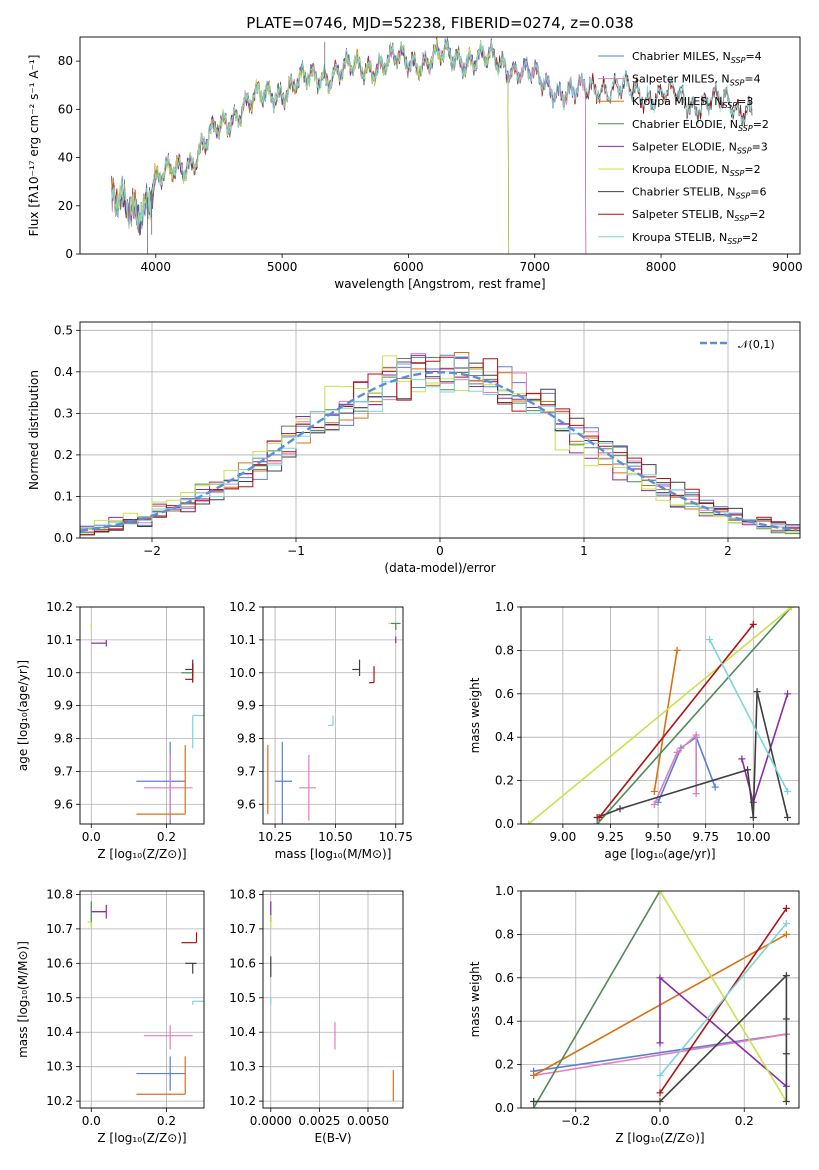 The height and width of the screenshot is (1170, 819). What do you see at coordinates (63, 739) in the screenshot?
I see `y-tick-label: 9.8` at bounding box center [63, 739].